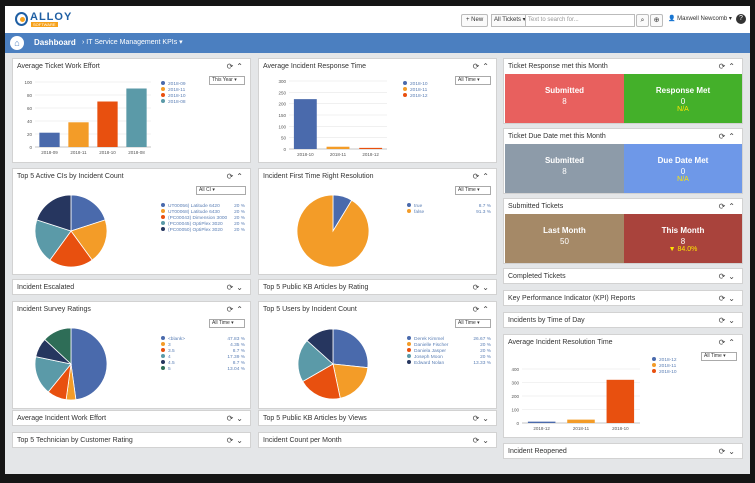  What do you see at coordinates (564, 168) in the screenshot?
I see `due-submitted-tile: Submitted 8` at bounding box center [564, 168].